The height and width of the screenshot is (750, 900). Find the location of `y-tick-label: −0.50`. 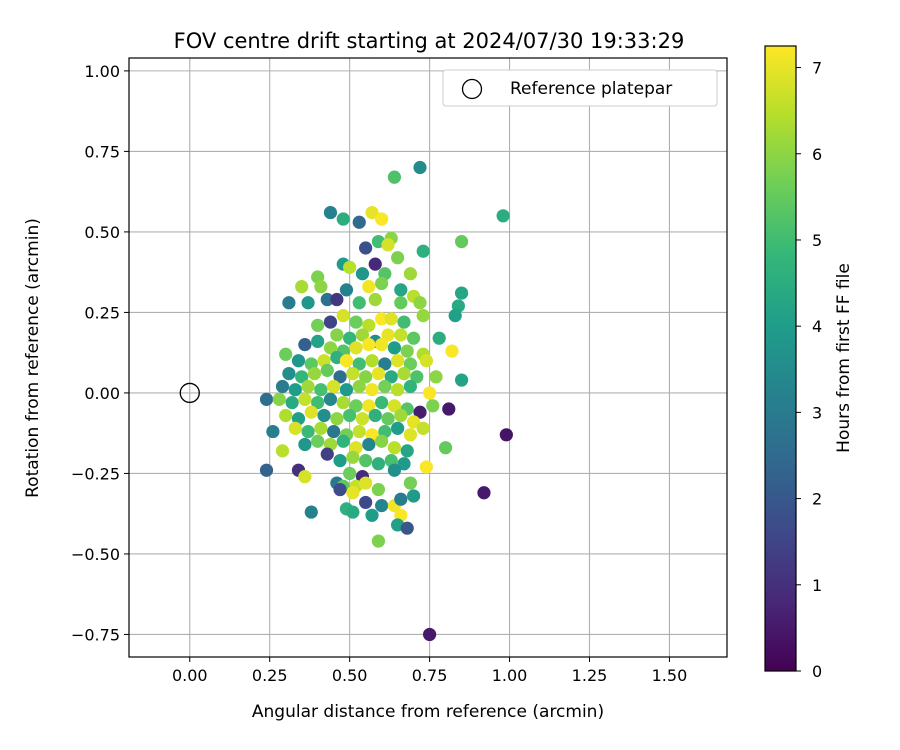

y-tick-label: −0.50 is located at coordinates (95, 554).